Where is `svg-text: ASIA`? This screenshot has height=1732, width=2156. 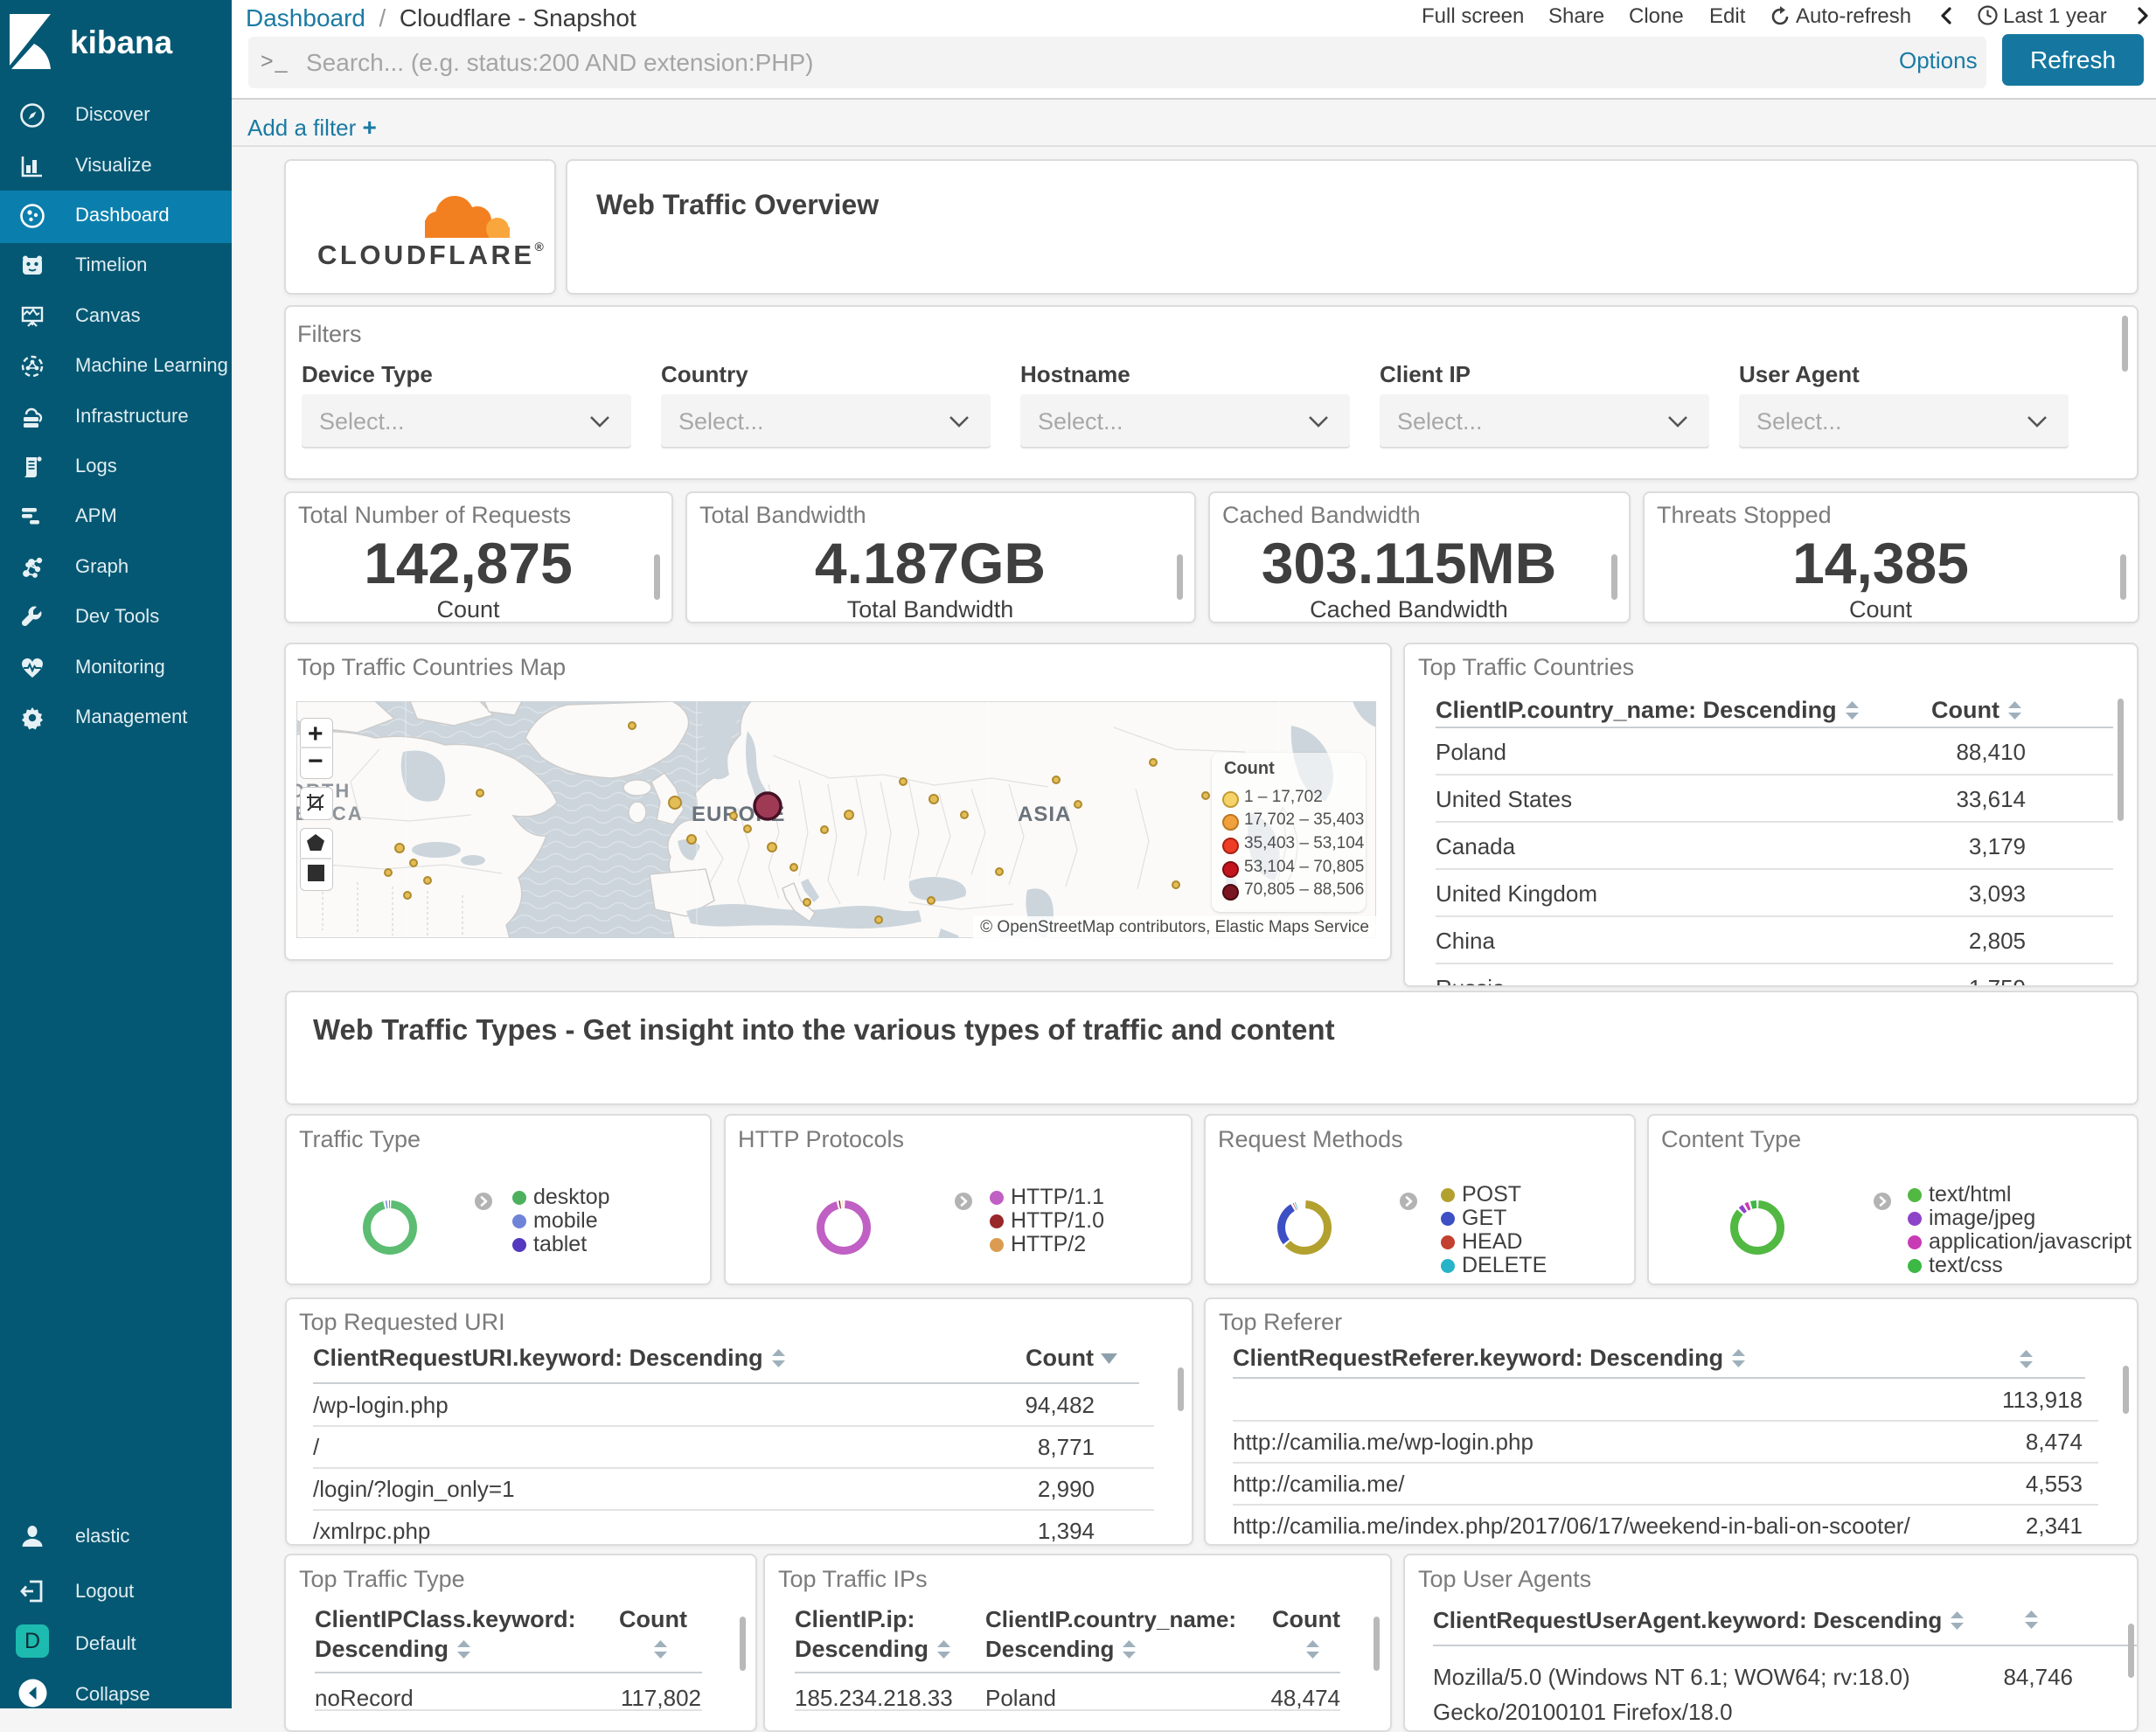
svg-text: ASIA is located at coordinates (1044, 814).